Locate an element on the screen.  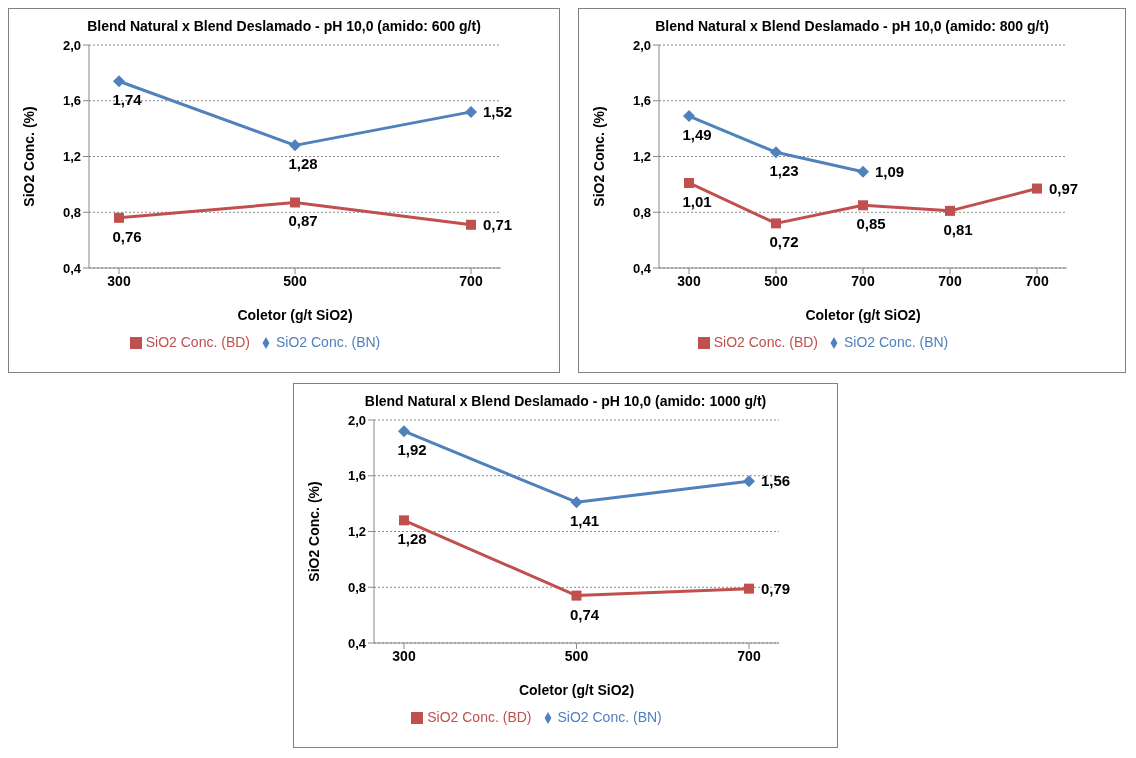
data-label: 1,74 is located at coordinates (127, 100).